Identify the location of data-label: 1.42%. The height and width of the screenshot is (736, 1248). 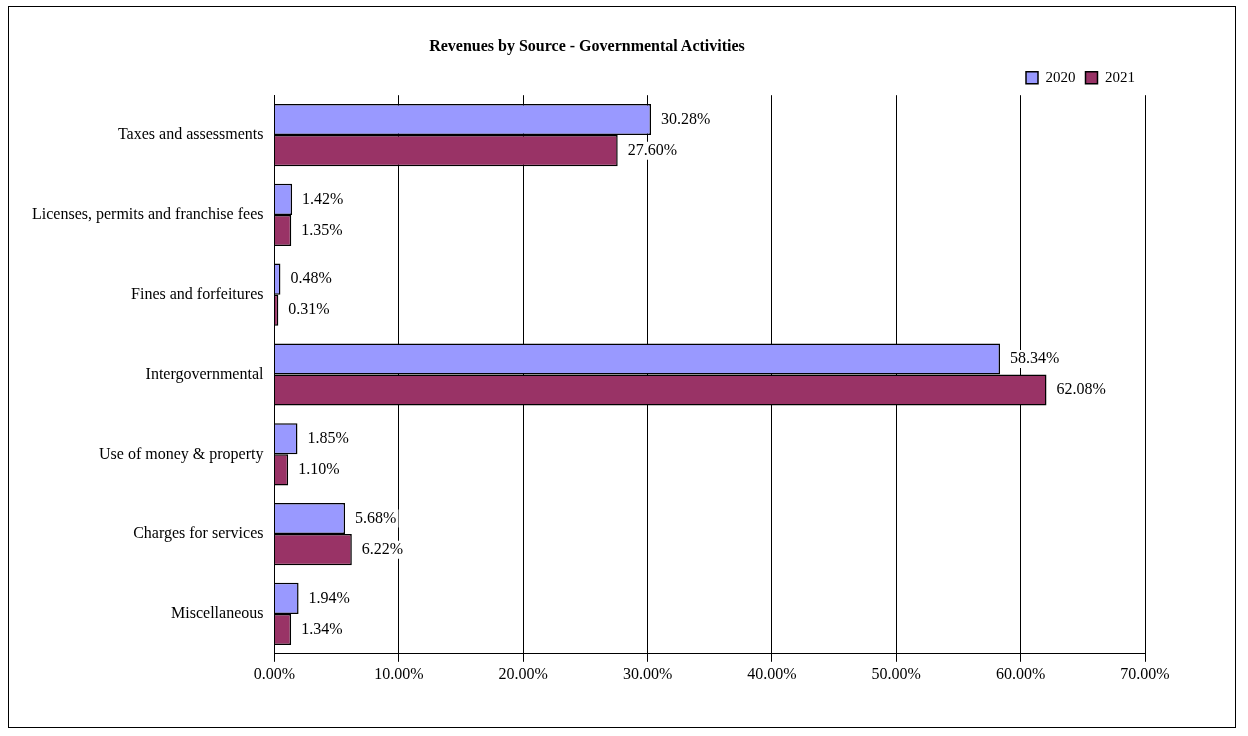
(323, 198).